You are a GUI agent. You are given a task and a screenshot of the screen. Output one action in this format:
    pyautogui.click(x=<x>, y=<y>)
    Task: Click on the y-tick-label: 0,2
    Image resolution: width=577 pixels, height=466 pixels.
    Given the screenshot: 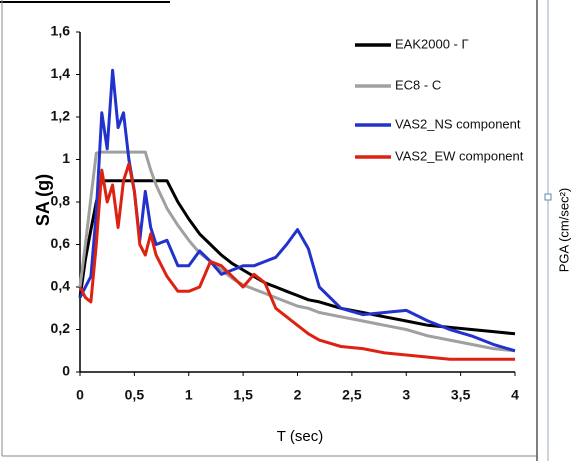 What is the action you would take?
    pyautogui.click(x=61, y=328)
    